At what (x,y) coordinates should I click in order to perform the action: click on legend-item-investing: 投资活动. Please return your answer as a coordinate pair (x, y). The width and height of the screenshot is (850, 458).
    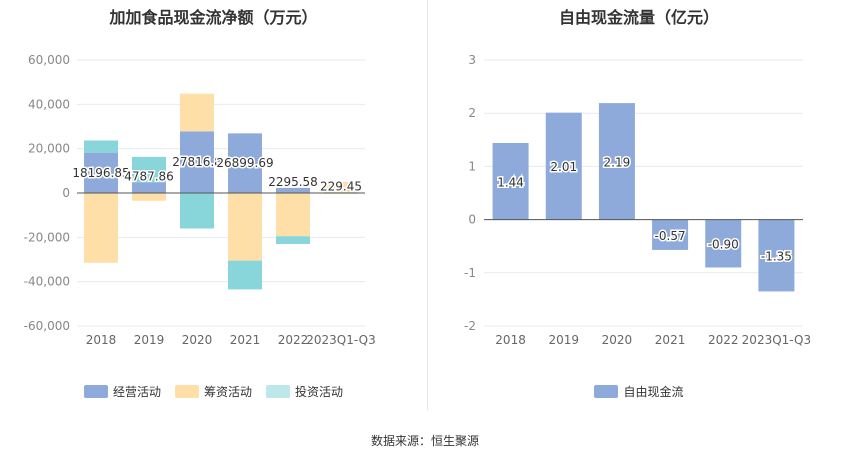
    Looking at the image, I should click on (304, 391).